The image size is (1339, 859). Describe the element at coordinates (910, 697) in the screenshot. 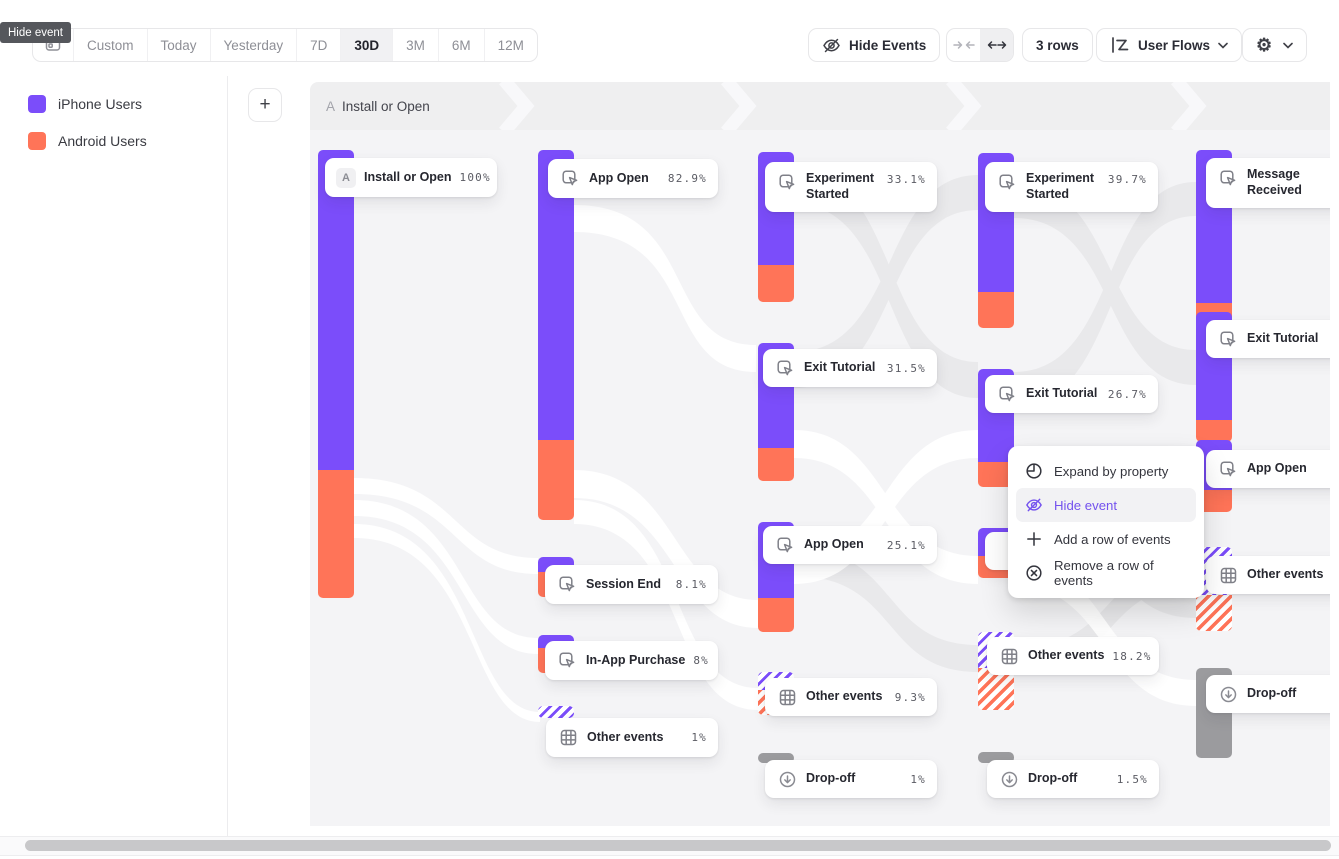

I see `event-percentage: 9.3%` at that location.